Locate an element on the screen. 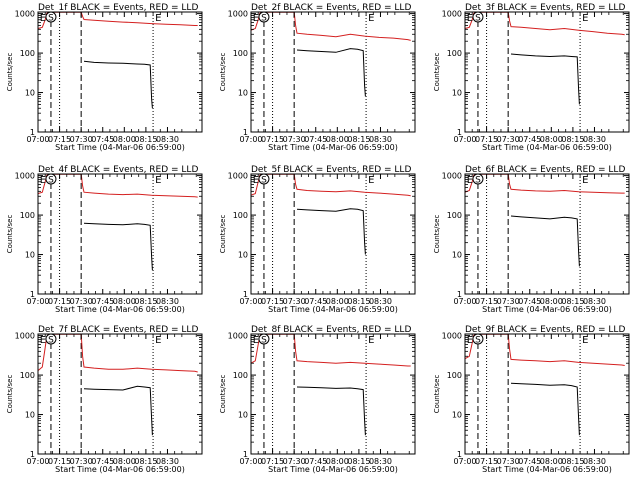 This screenshot has width=640, height=480. panel-title: Det_7f BLACK = Events, RED = LLD is located at coordinates (118, 330).